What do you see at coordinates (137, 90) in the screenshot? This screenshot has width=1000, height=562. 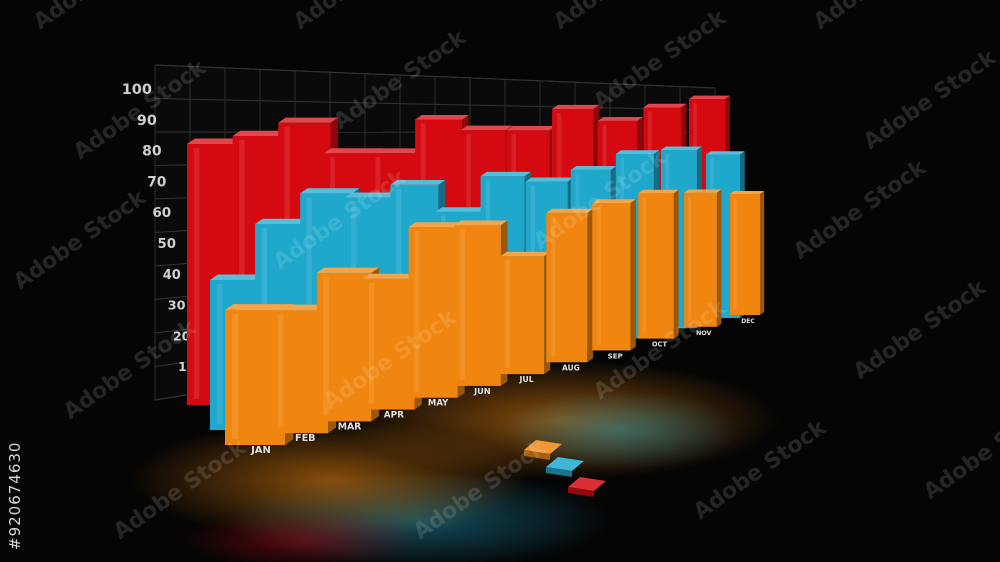 I see `y-tick-label: 100` at bounding box center [137, 90].